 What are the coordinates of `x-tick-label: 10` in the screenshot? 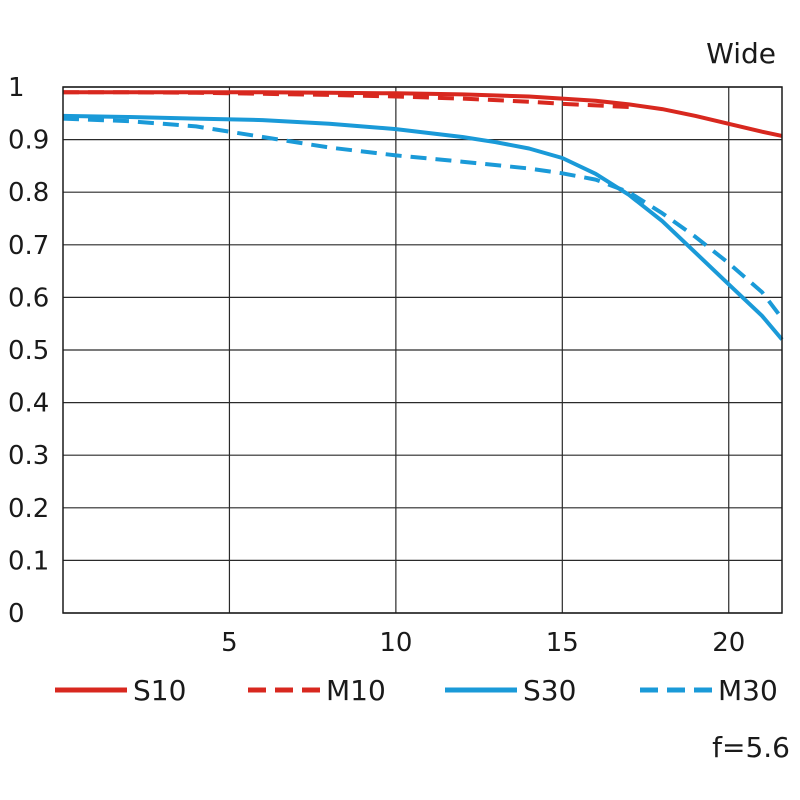 It's located at (395, 643).